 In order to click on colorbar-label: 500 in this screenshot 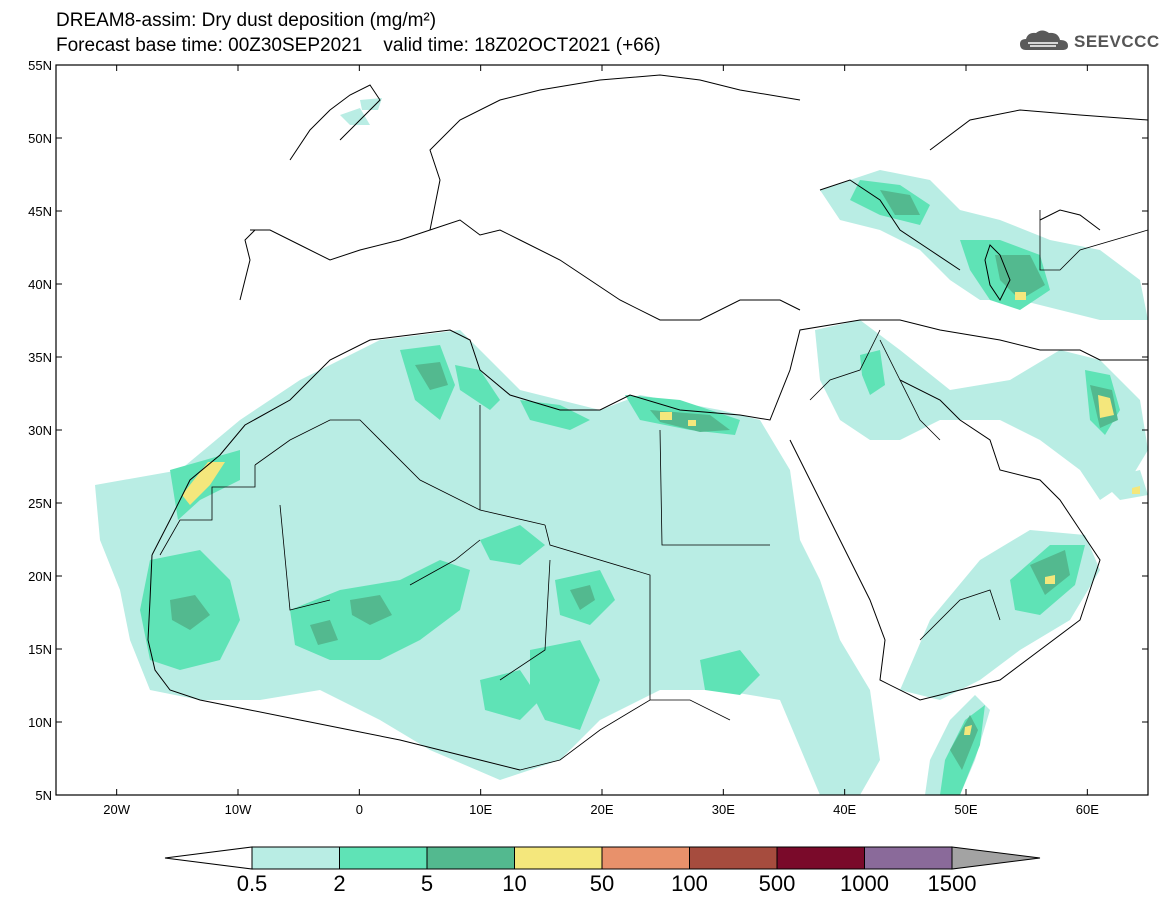, I will do `click(777, 883)`.